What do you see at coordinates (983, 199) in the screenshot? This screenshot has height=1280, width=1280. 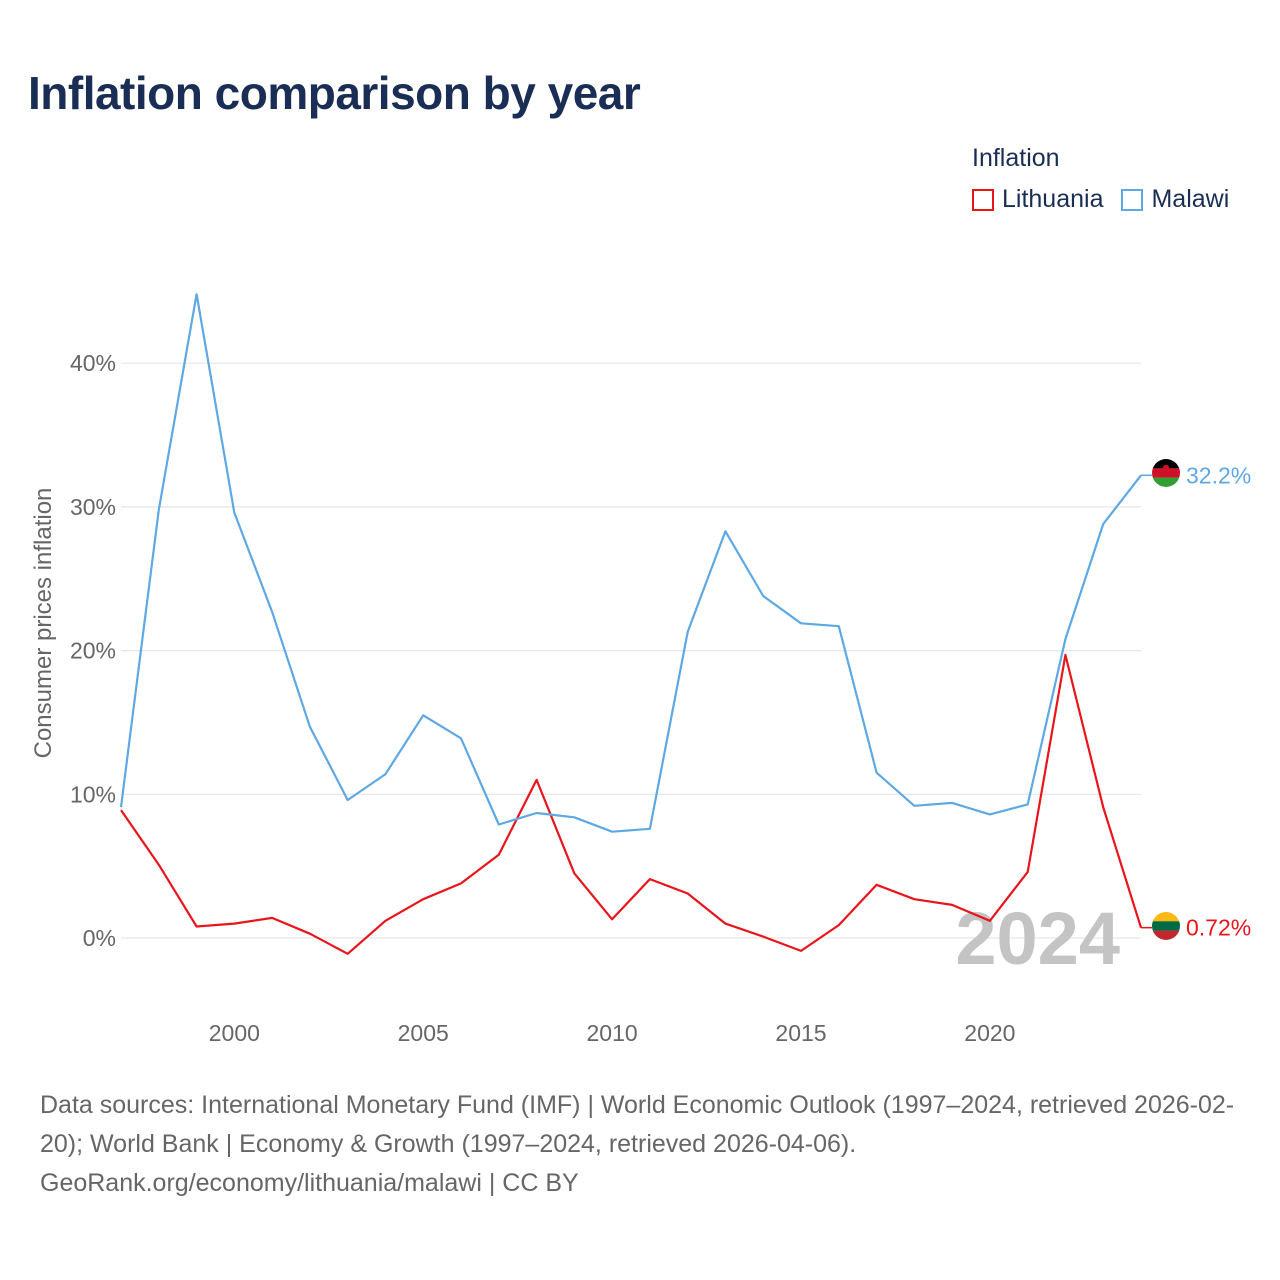 I see `legend-swatch-lithuania` at bounding box center [983, 199].